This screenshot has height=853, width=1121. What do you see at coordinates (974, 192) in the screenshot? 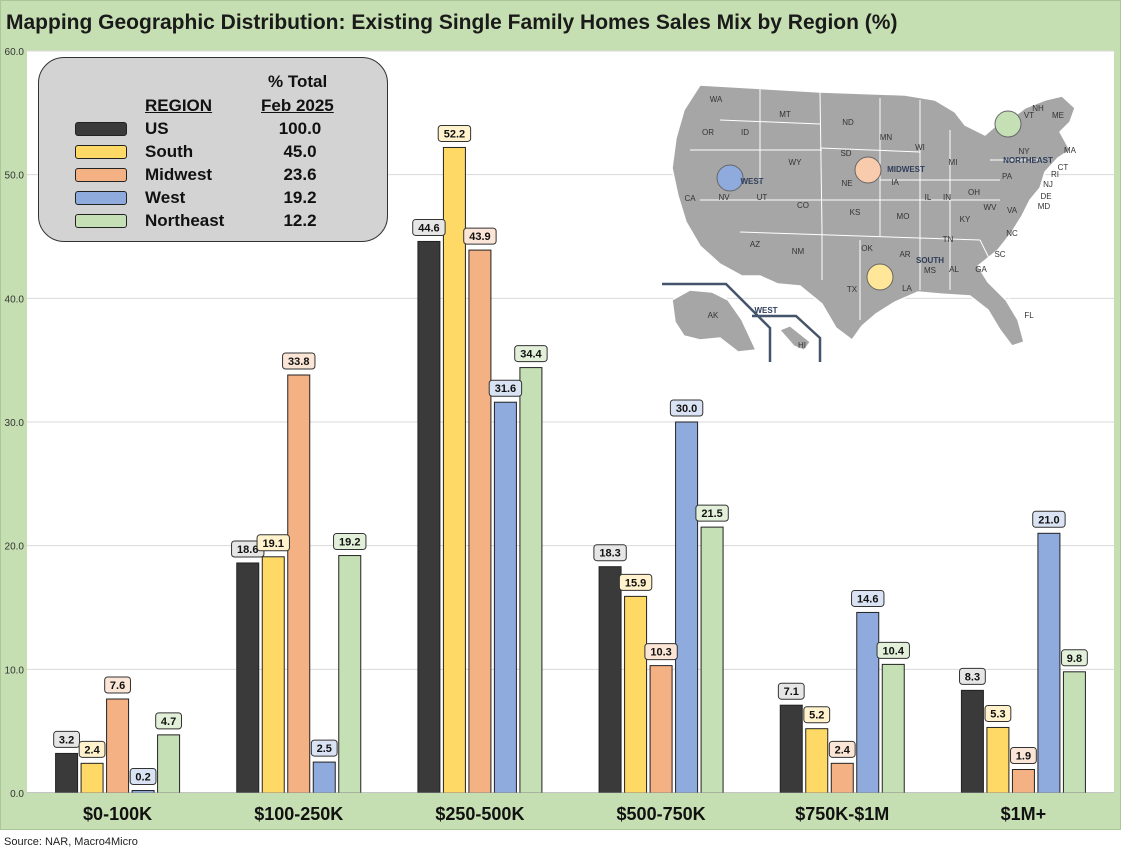
I see `state-label: OH` at bounding box center [974, 192].